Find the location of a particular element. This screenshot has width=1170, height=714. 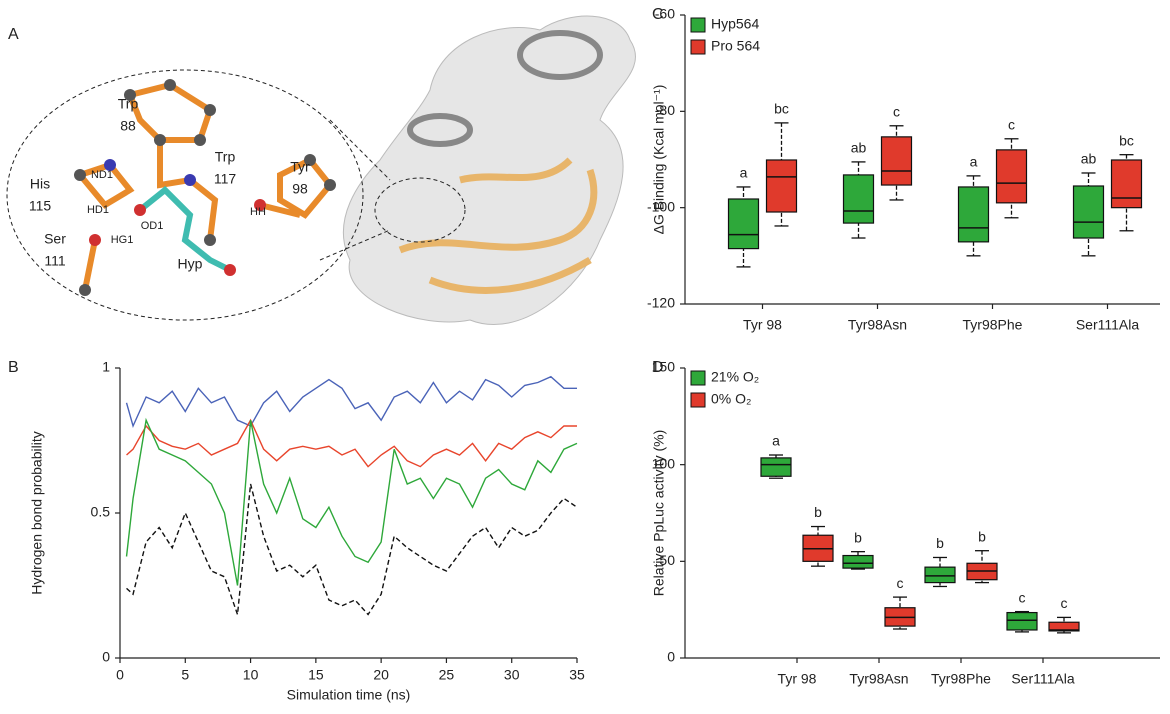

residue-name: Tyr is located at coordinates (300, 167).